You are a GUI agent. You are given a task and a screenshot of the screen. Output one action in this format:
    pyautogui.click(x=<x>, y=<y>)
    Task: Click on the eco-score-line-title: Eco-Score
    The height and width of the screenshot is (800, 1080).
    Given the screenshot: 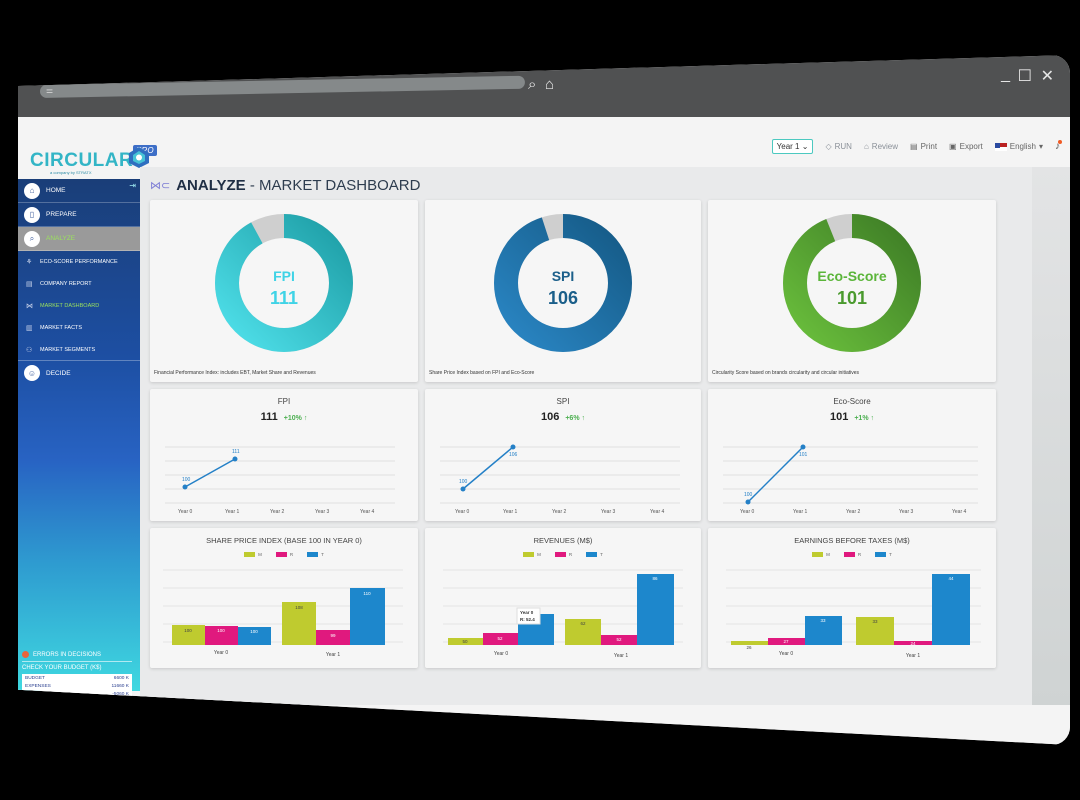 What is the action you would take?
    pyautogui.click(x=852, y=401)
    